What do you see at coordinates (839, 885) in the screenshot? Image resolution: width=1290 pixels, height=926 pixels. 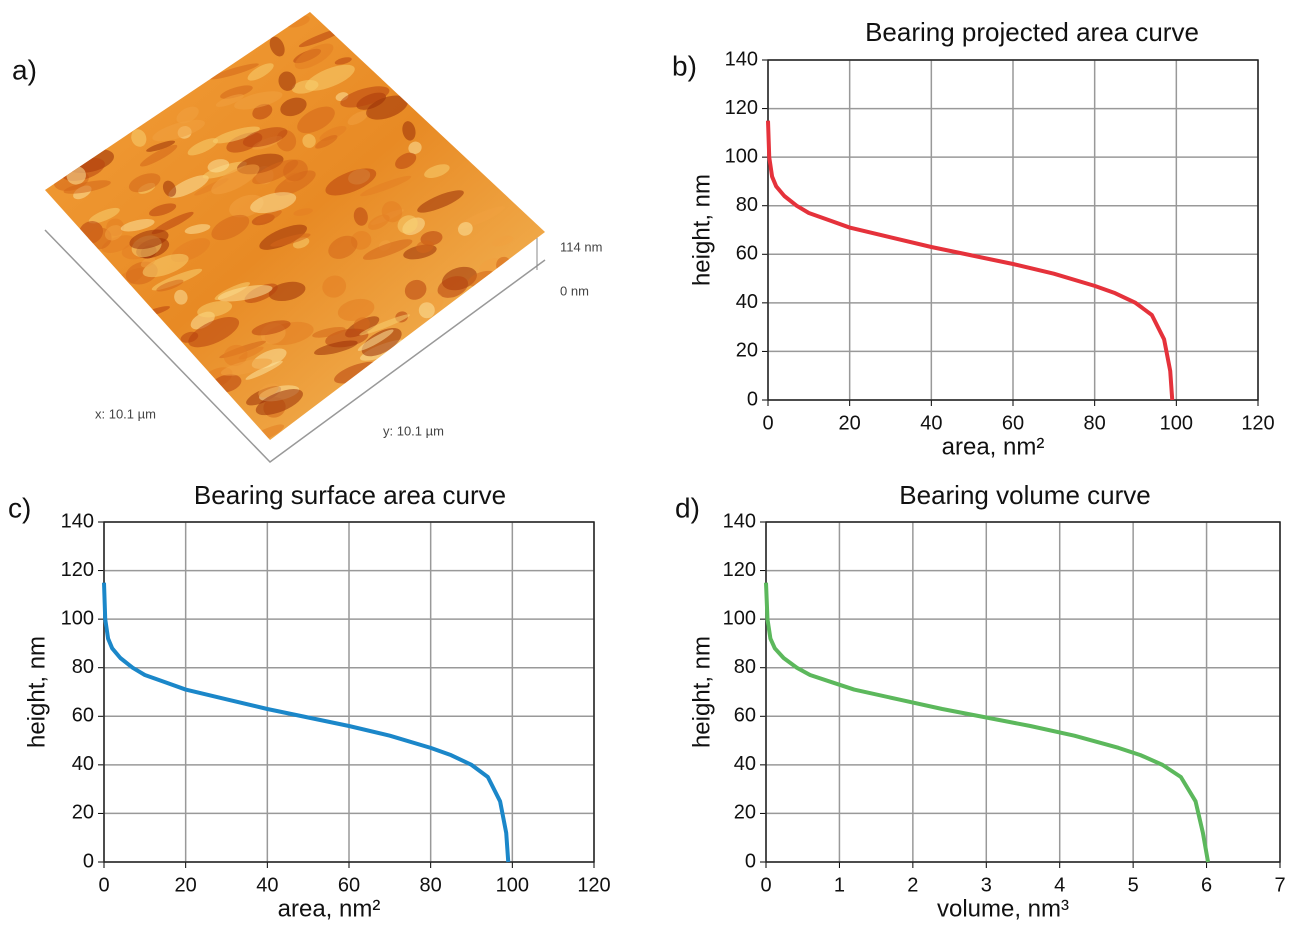 I see `x-tick-label: 1` at bounding box center [839, 885].